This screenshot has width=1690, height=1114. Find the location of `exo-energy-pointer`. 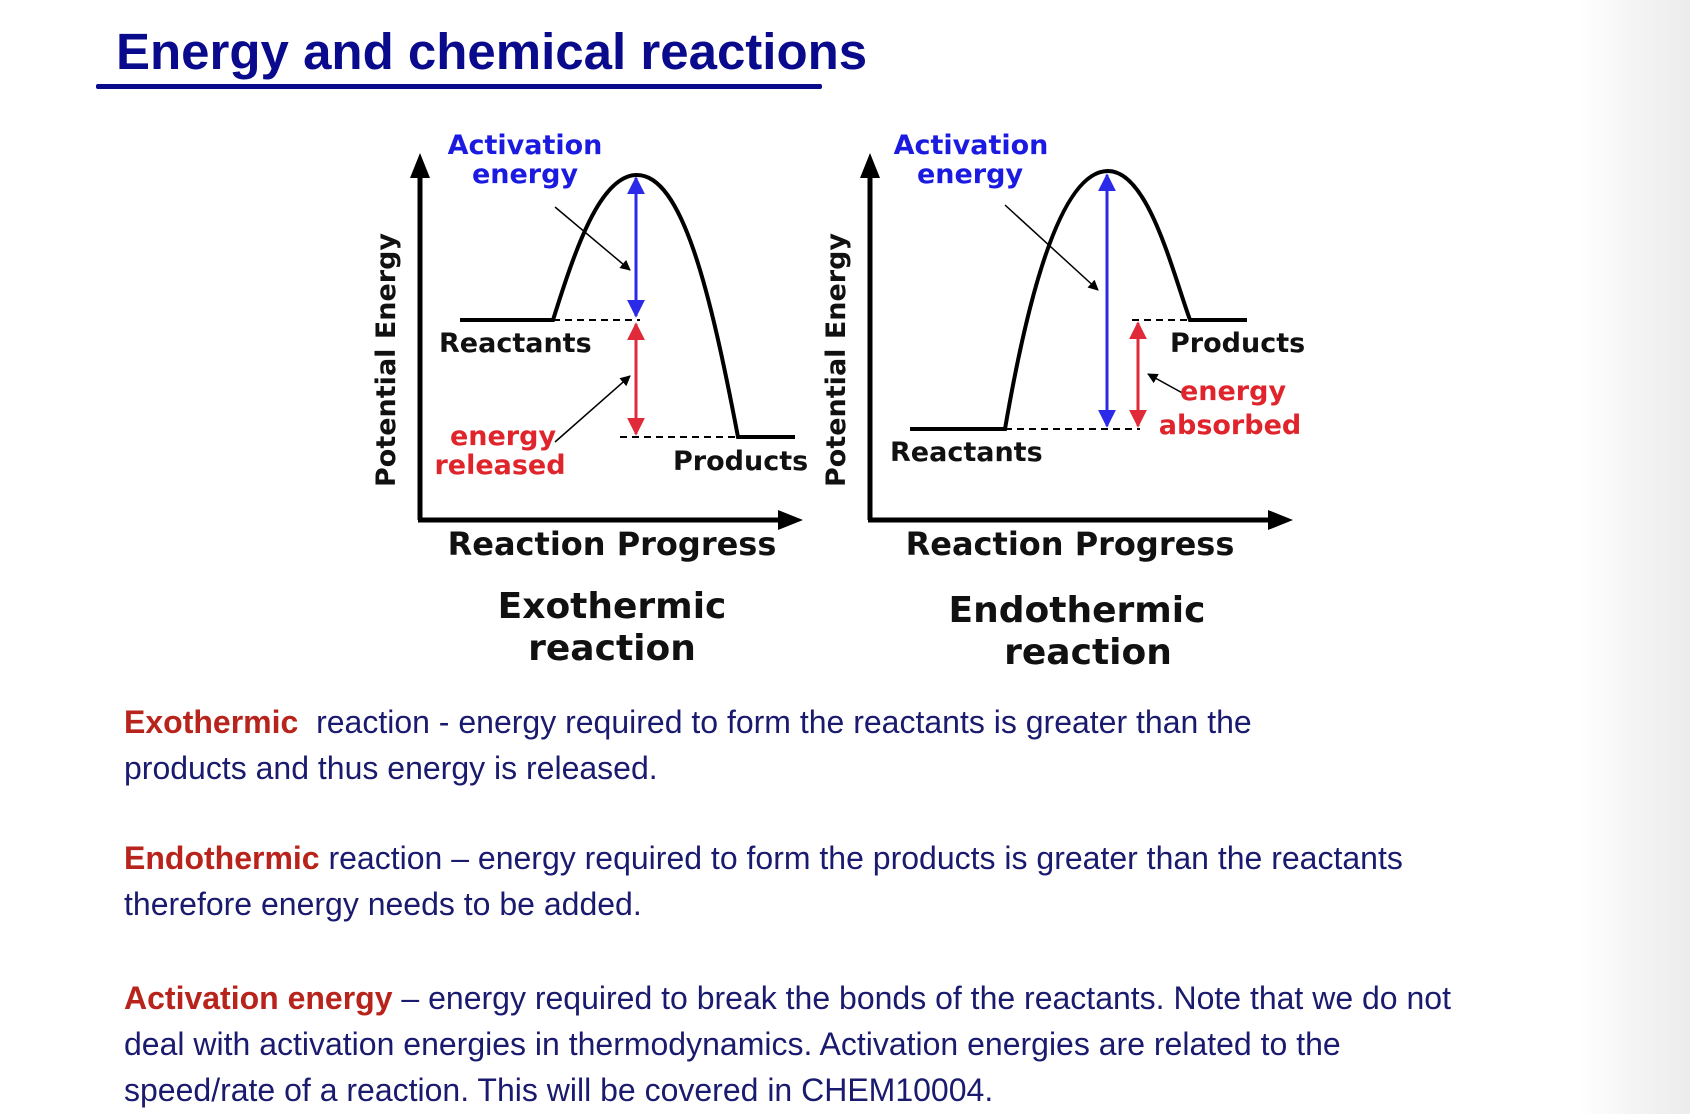

exo-energy-pointer is located at coordinates (592, 409).